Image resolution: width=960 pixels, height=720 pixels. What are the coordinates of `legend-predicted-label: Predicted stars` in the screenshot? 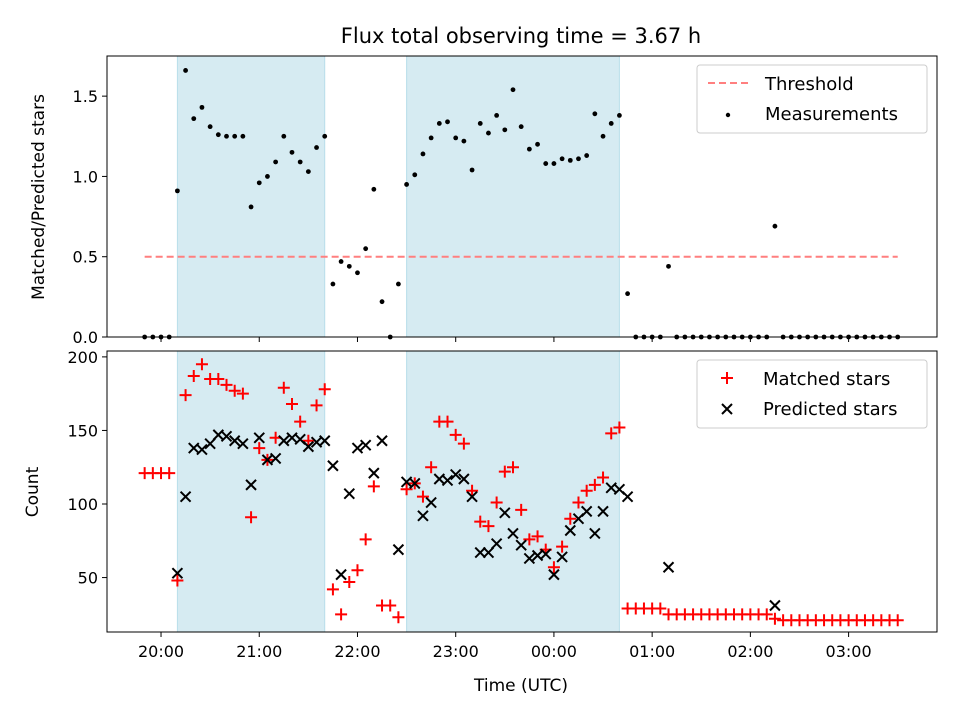 It's located at (830, 409).